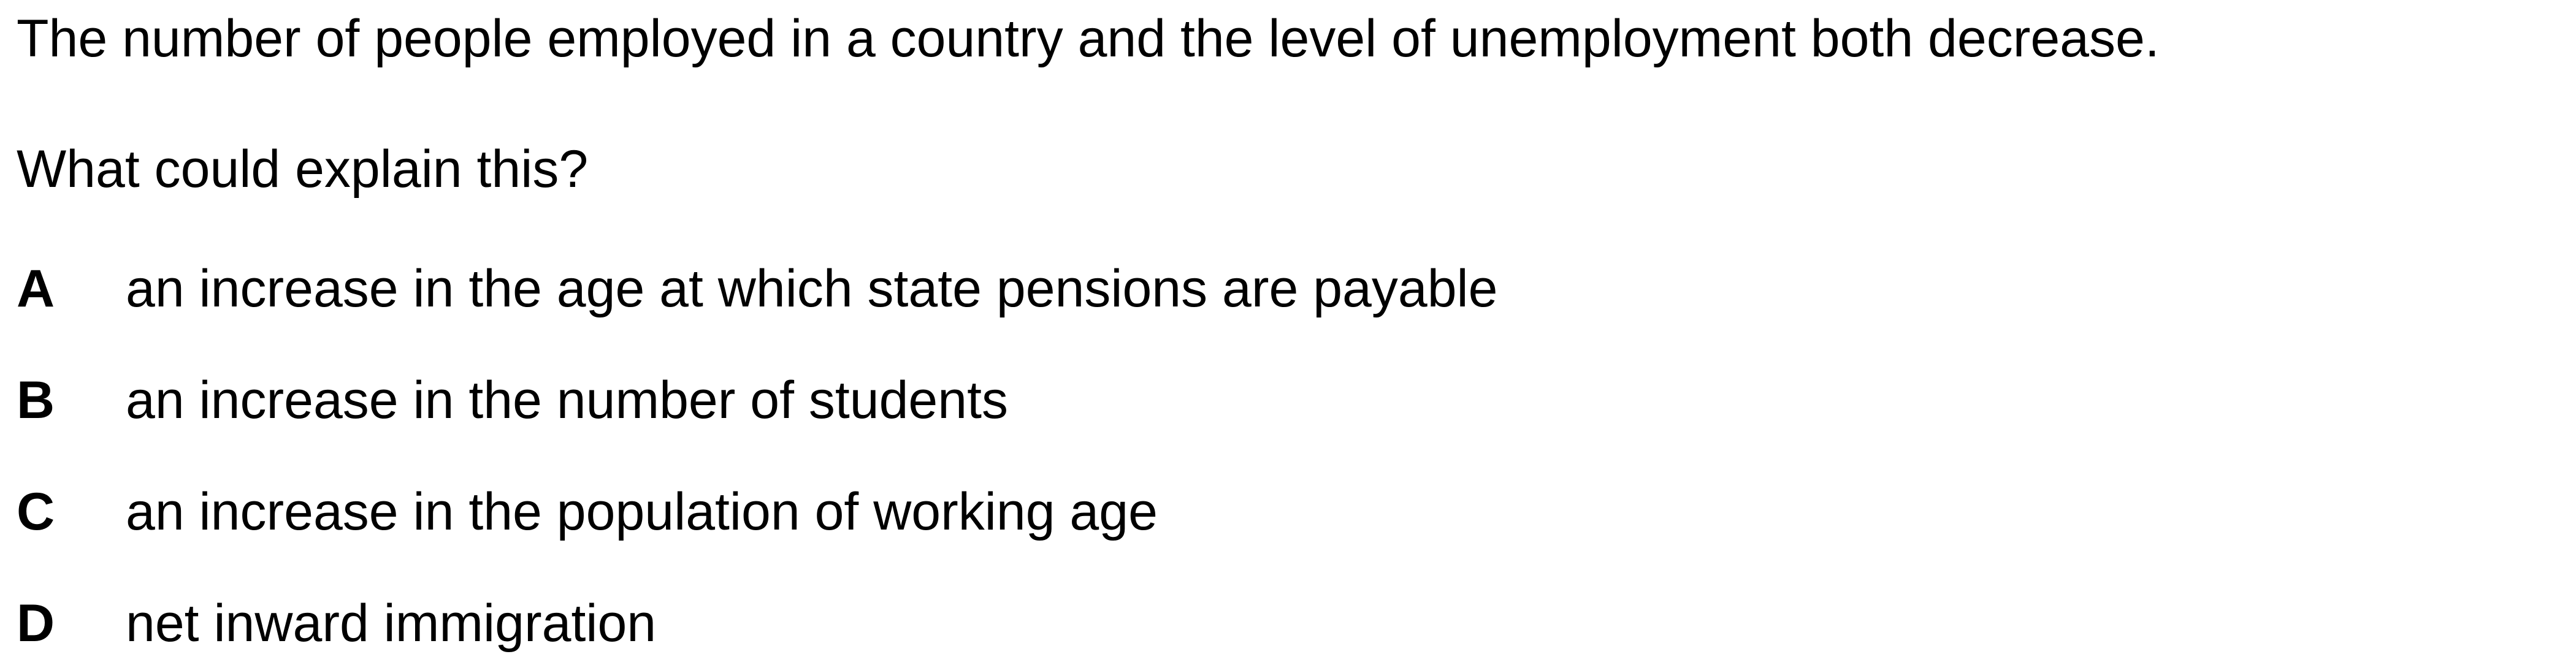 Image resolution: width=2576 pixels, height=665 pixels. Describe the element at coordinates (36, 623) in the screenshot. I see `option-letter: D` at that location.